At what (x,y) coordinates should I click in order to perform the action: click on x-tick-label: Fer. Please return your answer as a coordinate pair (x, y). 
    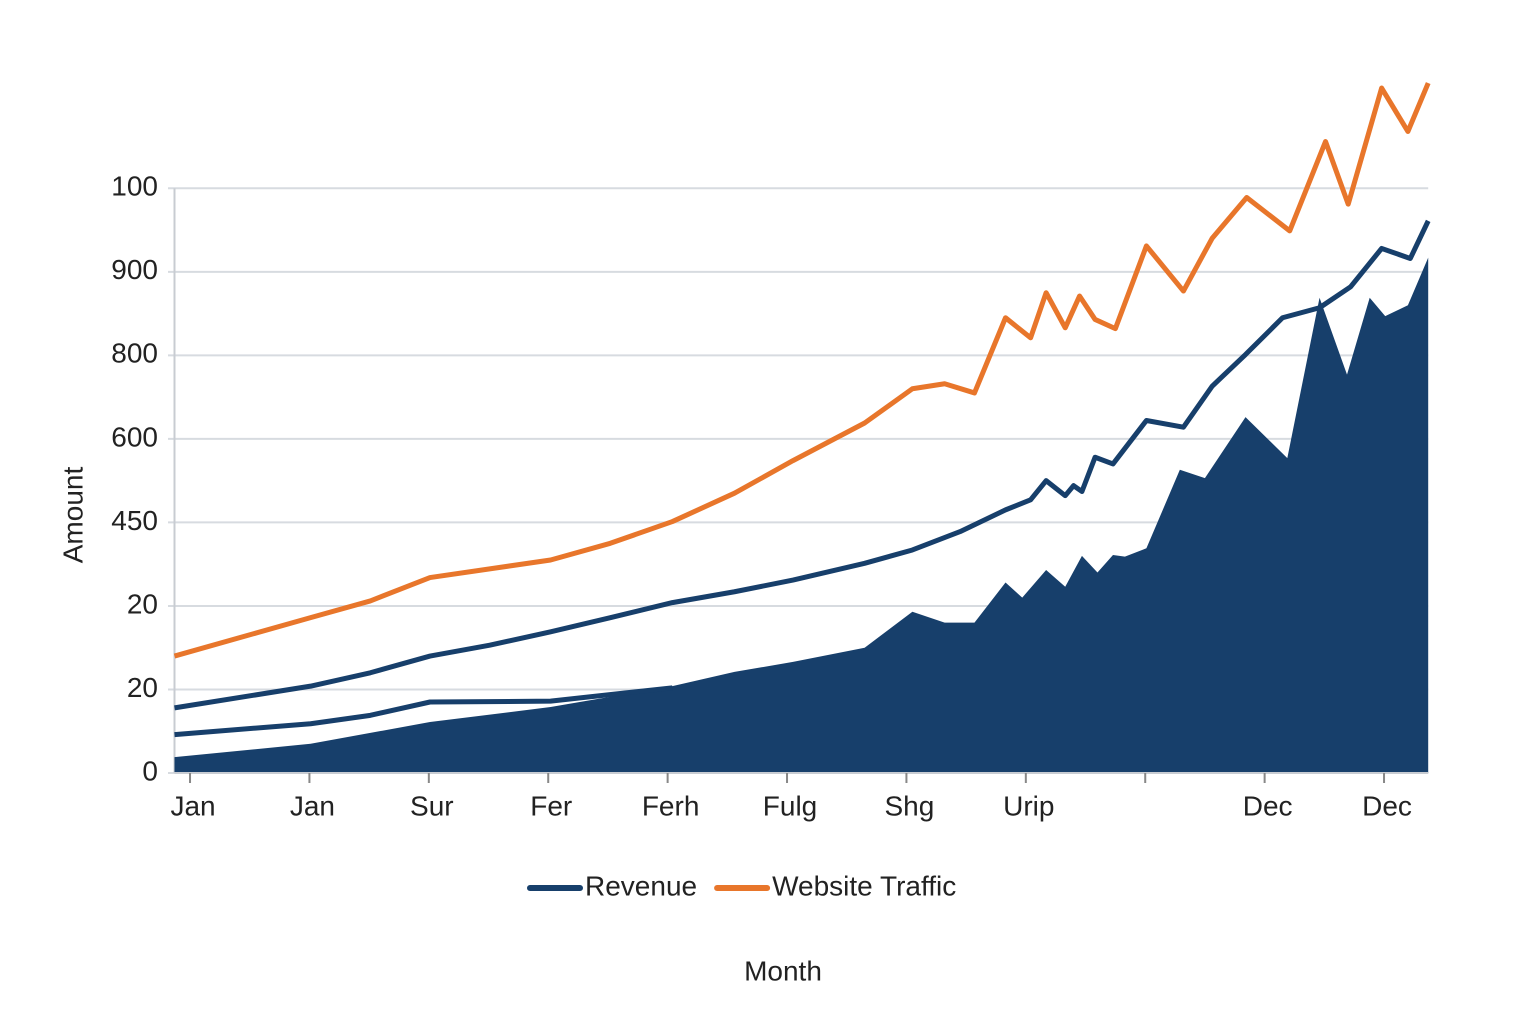
    Looking at the image, I should click on (551, 805).